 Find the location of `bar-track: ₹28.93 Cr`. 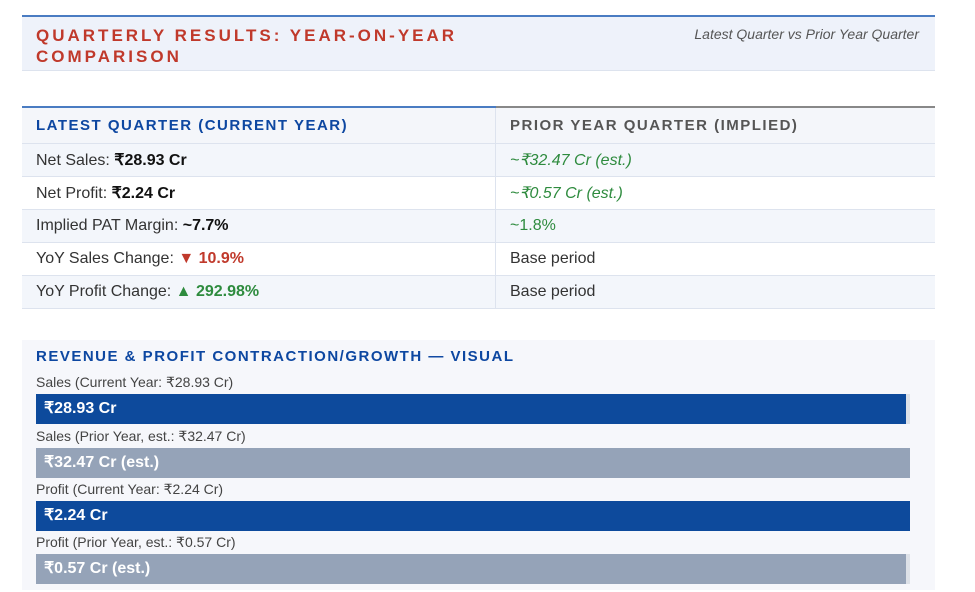

bar-track: ₹28.93 Cr is located at coordinates (473, 409).